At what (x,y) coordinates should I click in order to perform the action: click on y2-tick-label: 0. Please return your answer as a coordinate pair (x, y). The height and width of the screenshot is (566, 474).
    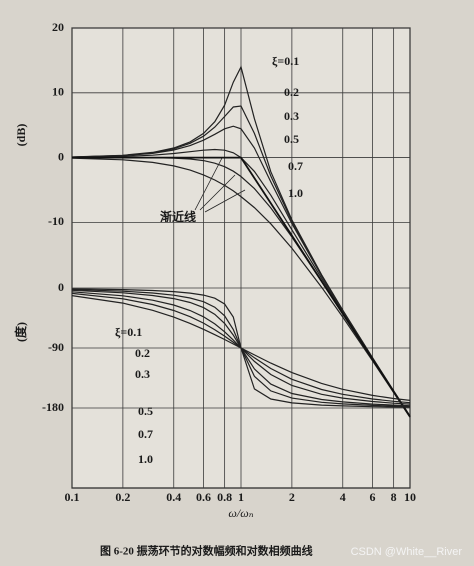
    Looking at the image, I should click on (61, 287).